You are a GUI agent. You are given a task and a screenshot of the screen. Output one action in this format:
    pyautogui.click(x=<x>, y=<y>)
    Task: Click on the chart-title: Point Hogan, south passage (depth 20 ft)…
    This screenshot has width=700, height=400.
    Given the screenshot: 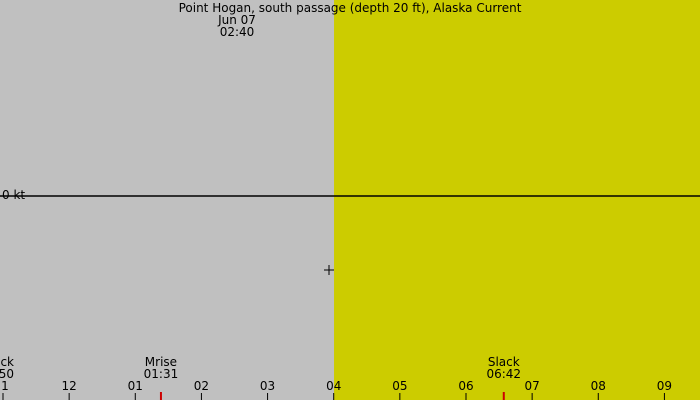 What is the action you would take?
    pyautogui.click(x=350, y=8)
    